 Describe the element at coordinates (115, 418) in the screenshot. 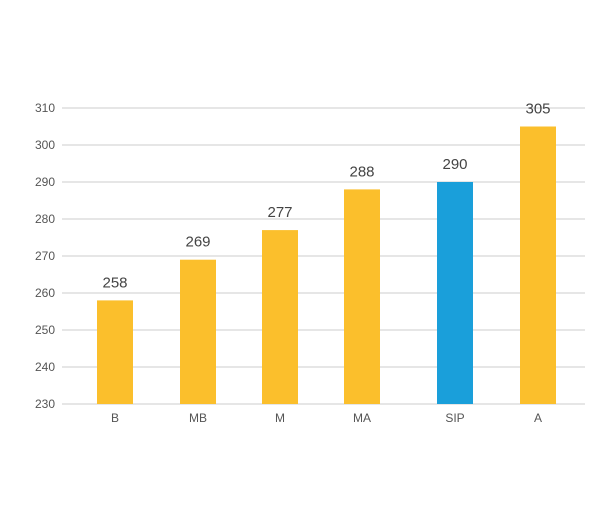

I see `x-tick-label-b: B` at that location.